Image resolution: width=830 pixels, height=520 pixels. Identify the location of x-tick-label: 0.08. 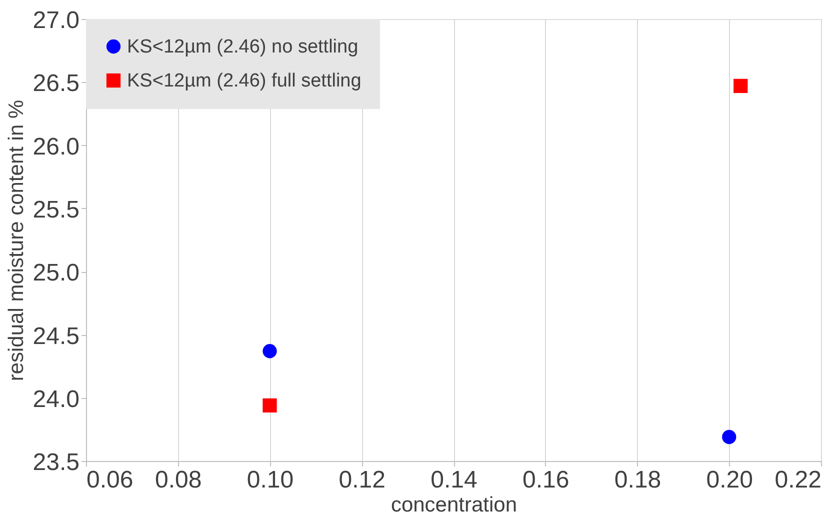
(178, 480).